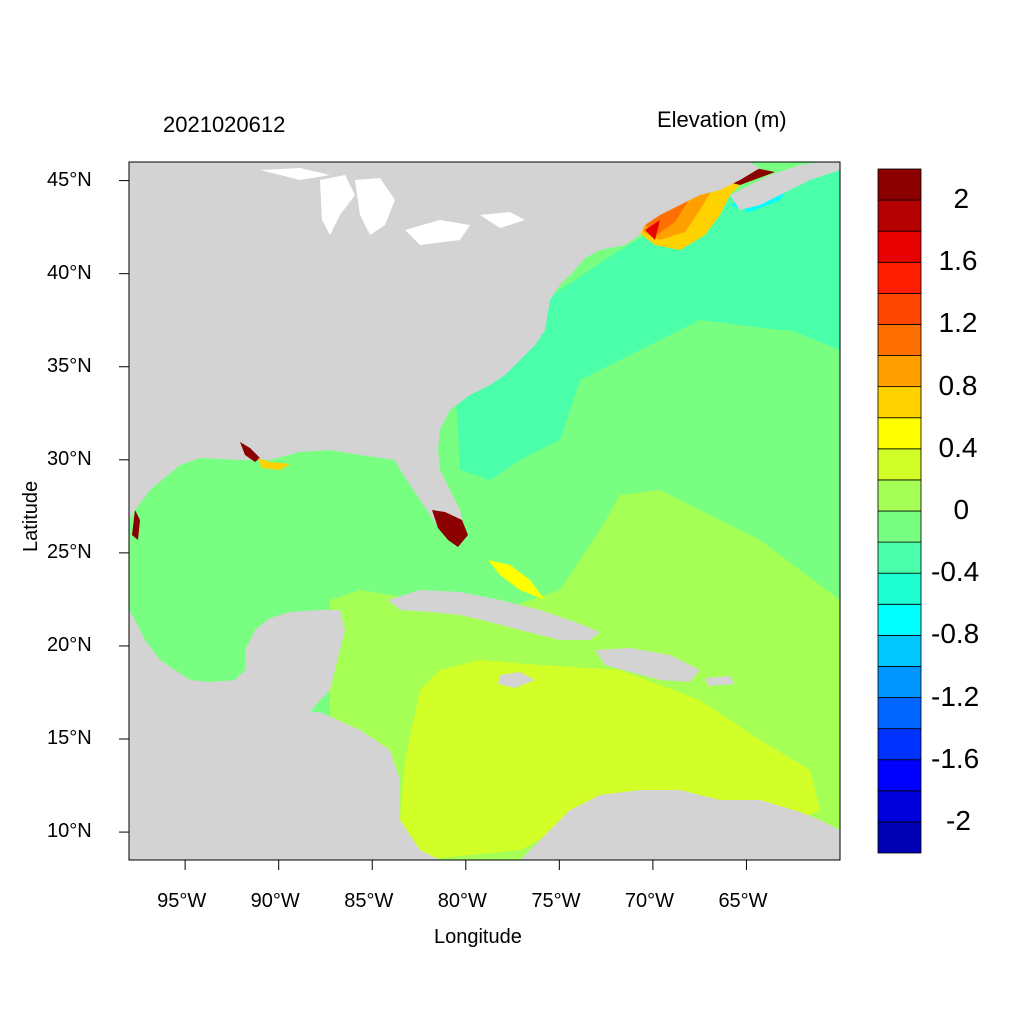 This screenshot has height=1024, width=1024. What do you see at coordinates (743, 901) in the screenshot?
I see `x-tick-label: 65°W` at bounding box center [743, 901].